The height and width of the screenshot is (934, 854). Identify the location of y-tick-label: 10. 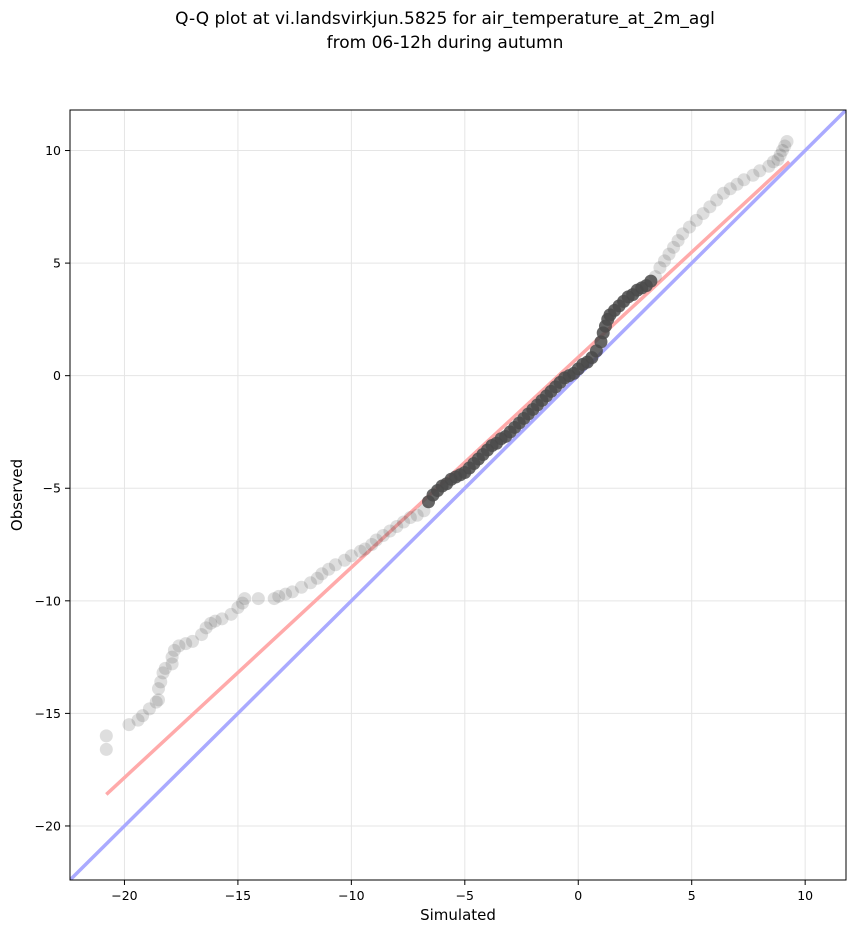
(53, 150).